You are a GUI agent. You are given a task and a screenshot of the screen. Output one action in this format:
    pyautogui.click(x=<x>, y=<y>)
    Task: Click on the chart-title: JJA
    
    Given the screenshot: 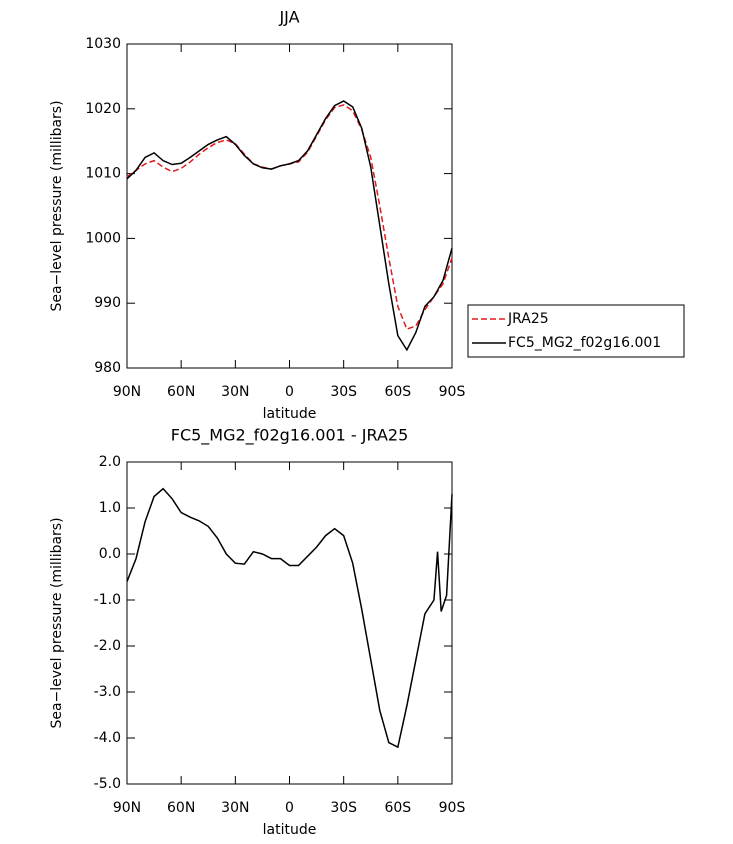 What is the action you would take?
    pyautogui.click(x=288, y=17)
    